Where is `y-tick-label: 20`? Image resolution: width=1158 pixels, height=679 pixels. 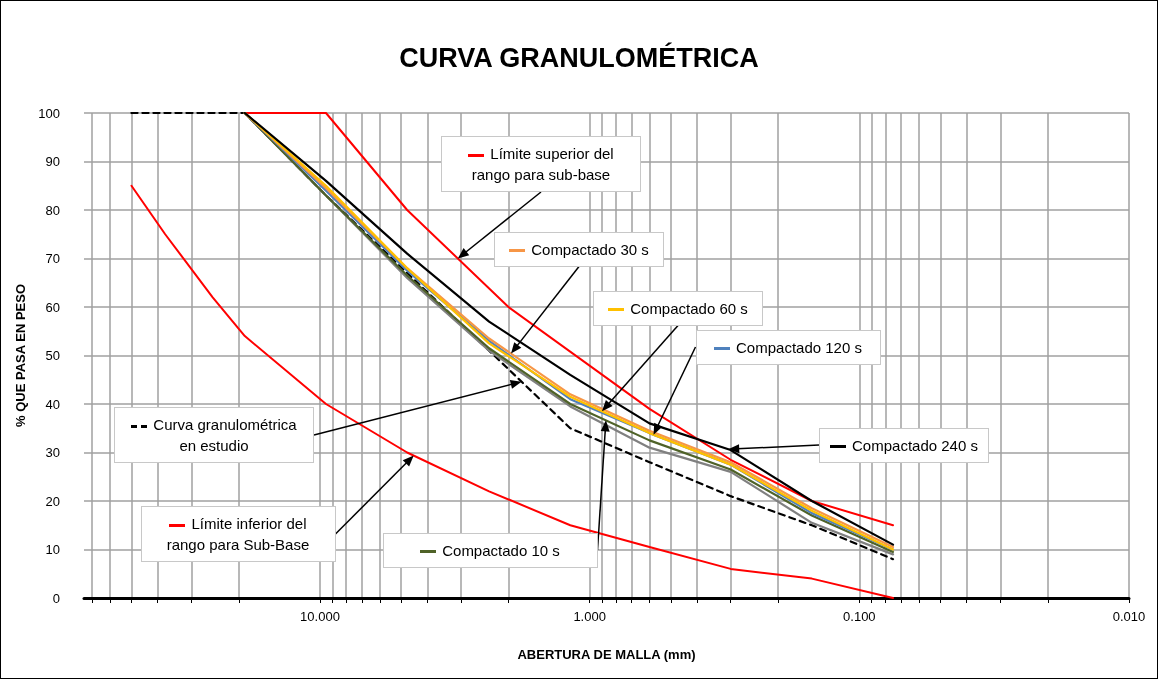
y-tick-label: 20 is located at coordinates (52, 501).